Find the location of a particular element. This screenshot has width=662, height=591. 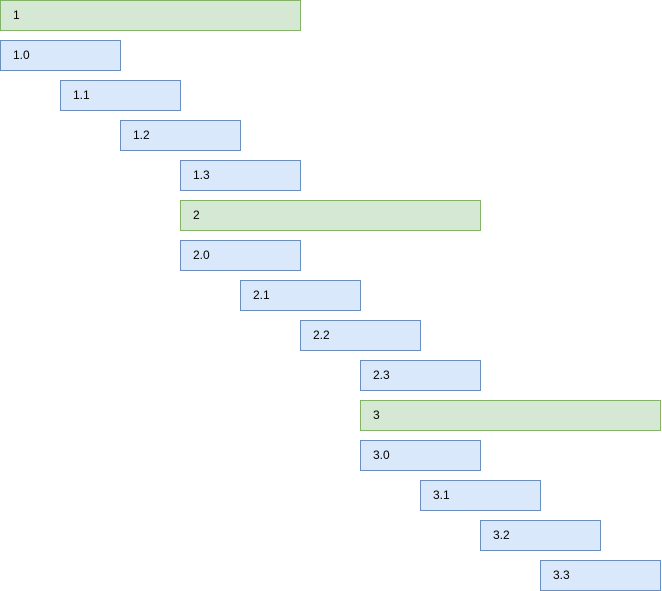

task-bar: 3.1 is located at coordinates (480, 495).